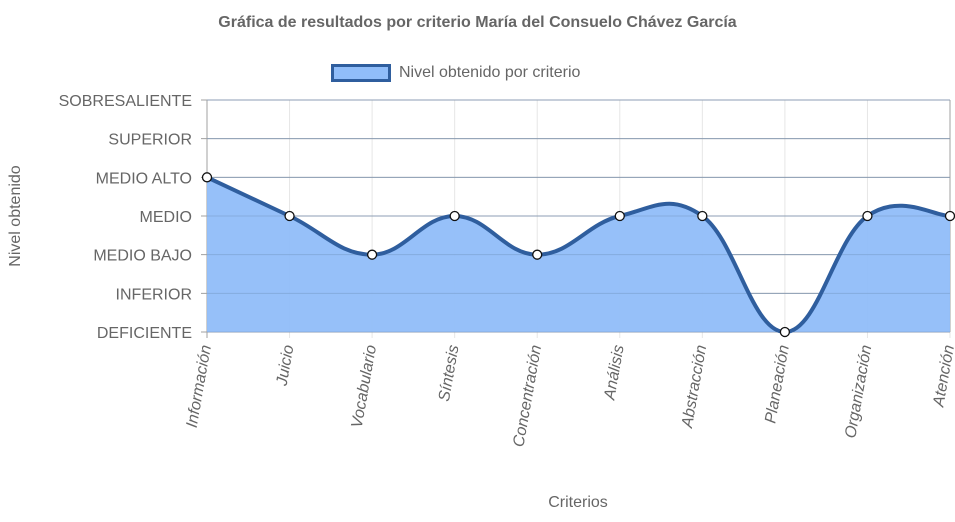  I want to click on x-tick-label: Atención, so click(942, 376).